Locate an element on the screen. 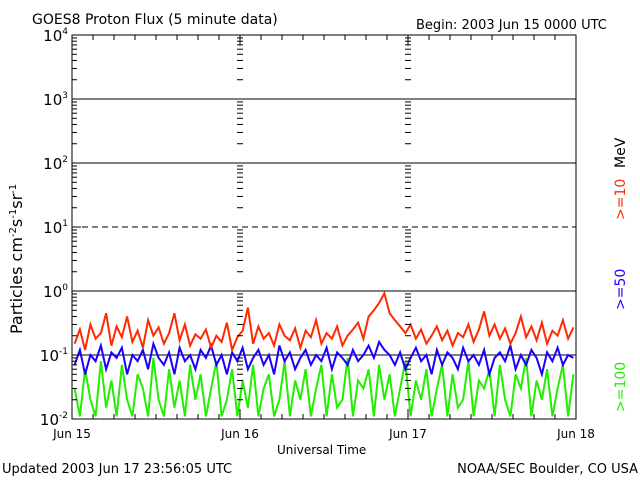 The height and width of the screenshot is (480, 640). footer-updated: Updated 2003 Jun 17 23:56:05 UTC is located at coordinates (117, 469).